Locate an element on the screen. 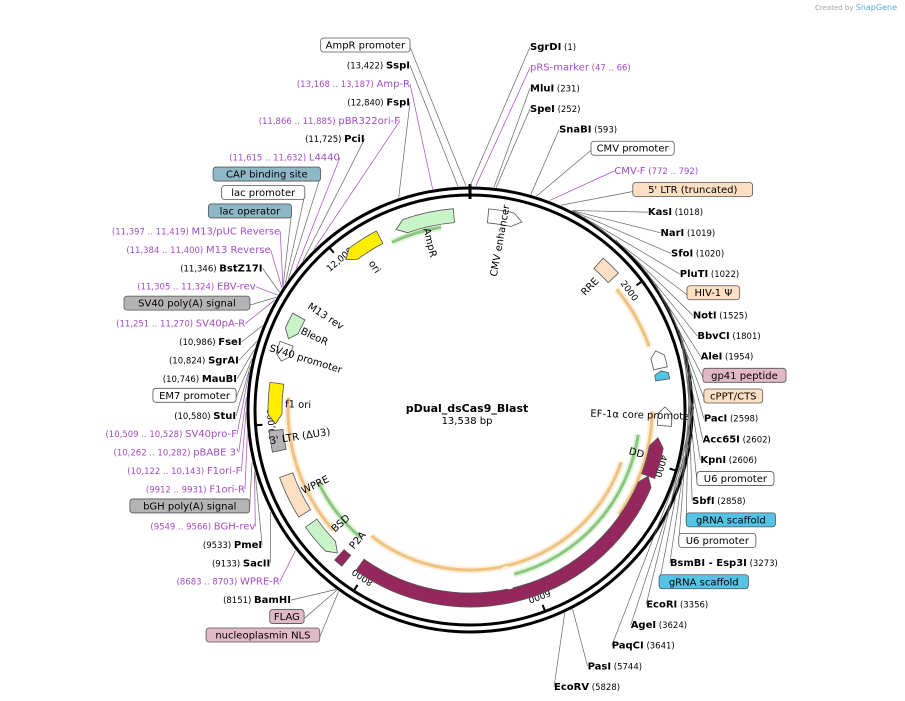 Image resolution: width=905 pixels, height=701 pixels. feature-ef-1-core-promoter is located at coordinates (664, 416).